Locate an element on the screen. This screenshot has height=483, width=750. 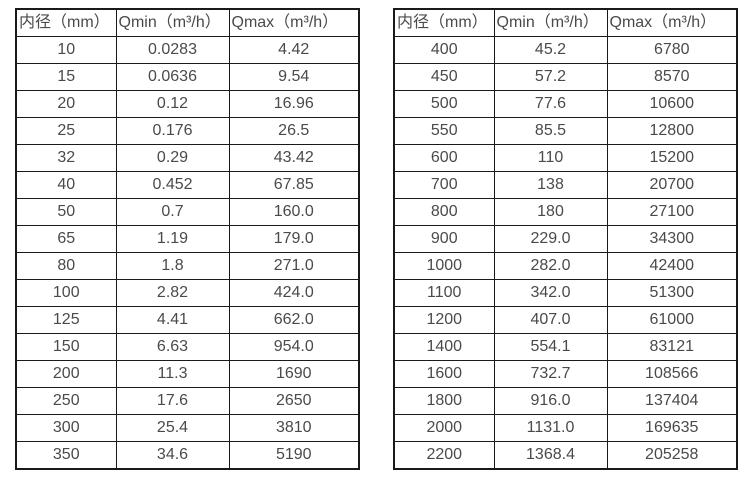
table-cell-diameter: 1400 is located at coordinates (444, 347).